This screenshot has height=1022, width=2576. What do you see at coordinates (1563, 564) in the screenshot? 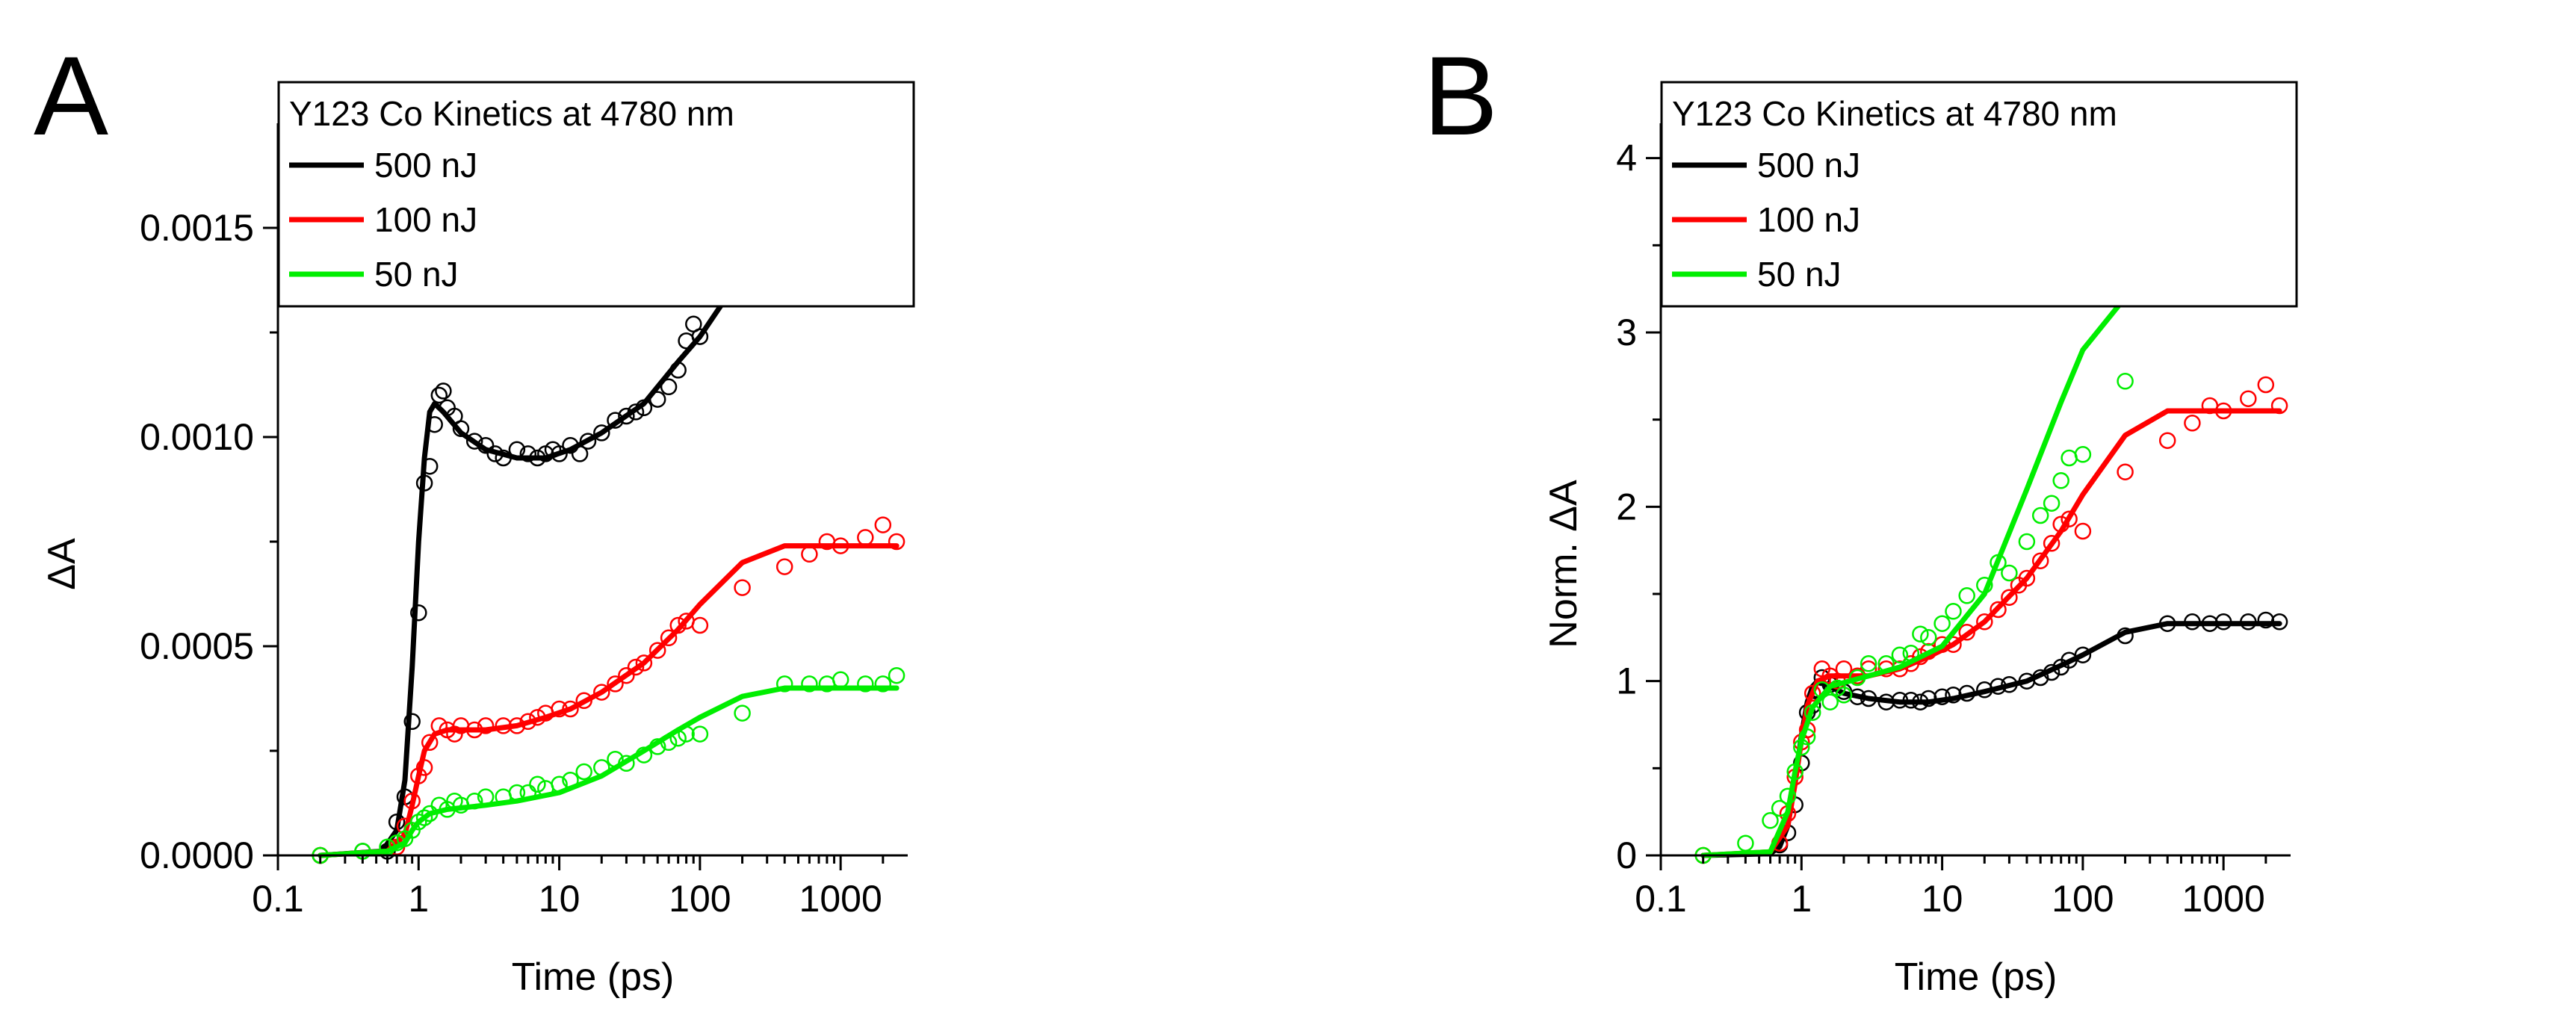
I see `y-axis-title: Norm. ΔA` at bounding box center [1563, 564].